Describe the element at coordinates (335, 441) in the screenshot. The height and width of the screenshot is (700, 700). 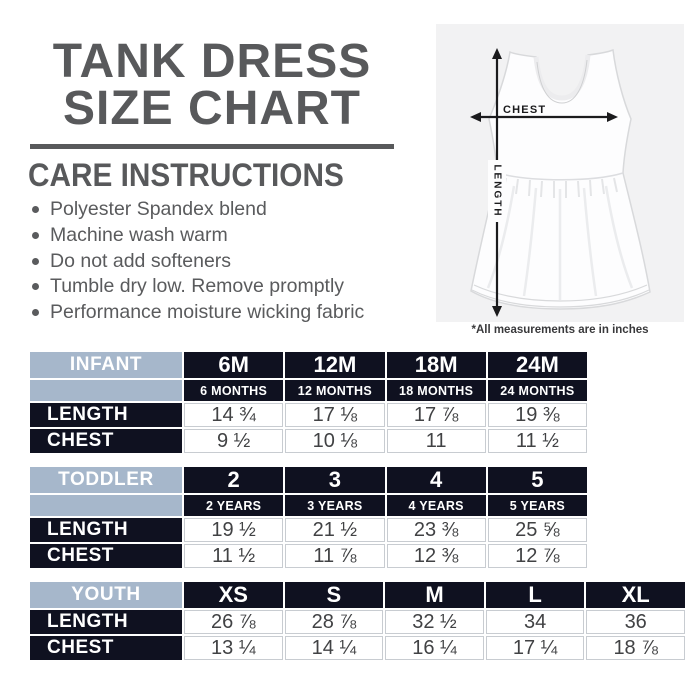
I see `size-value: 10 ⅛` at that location.